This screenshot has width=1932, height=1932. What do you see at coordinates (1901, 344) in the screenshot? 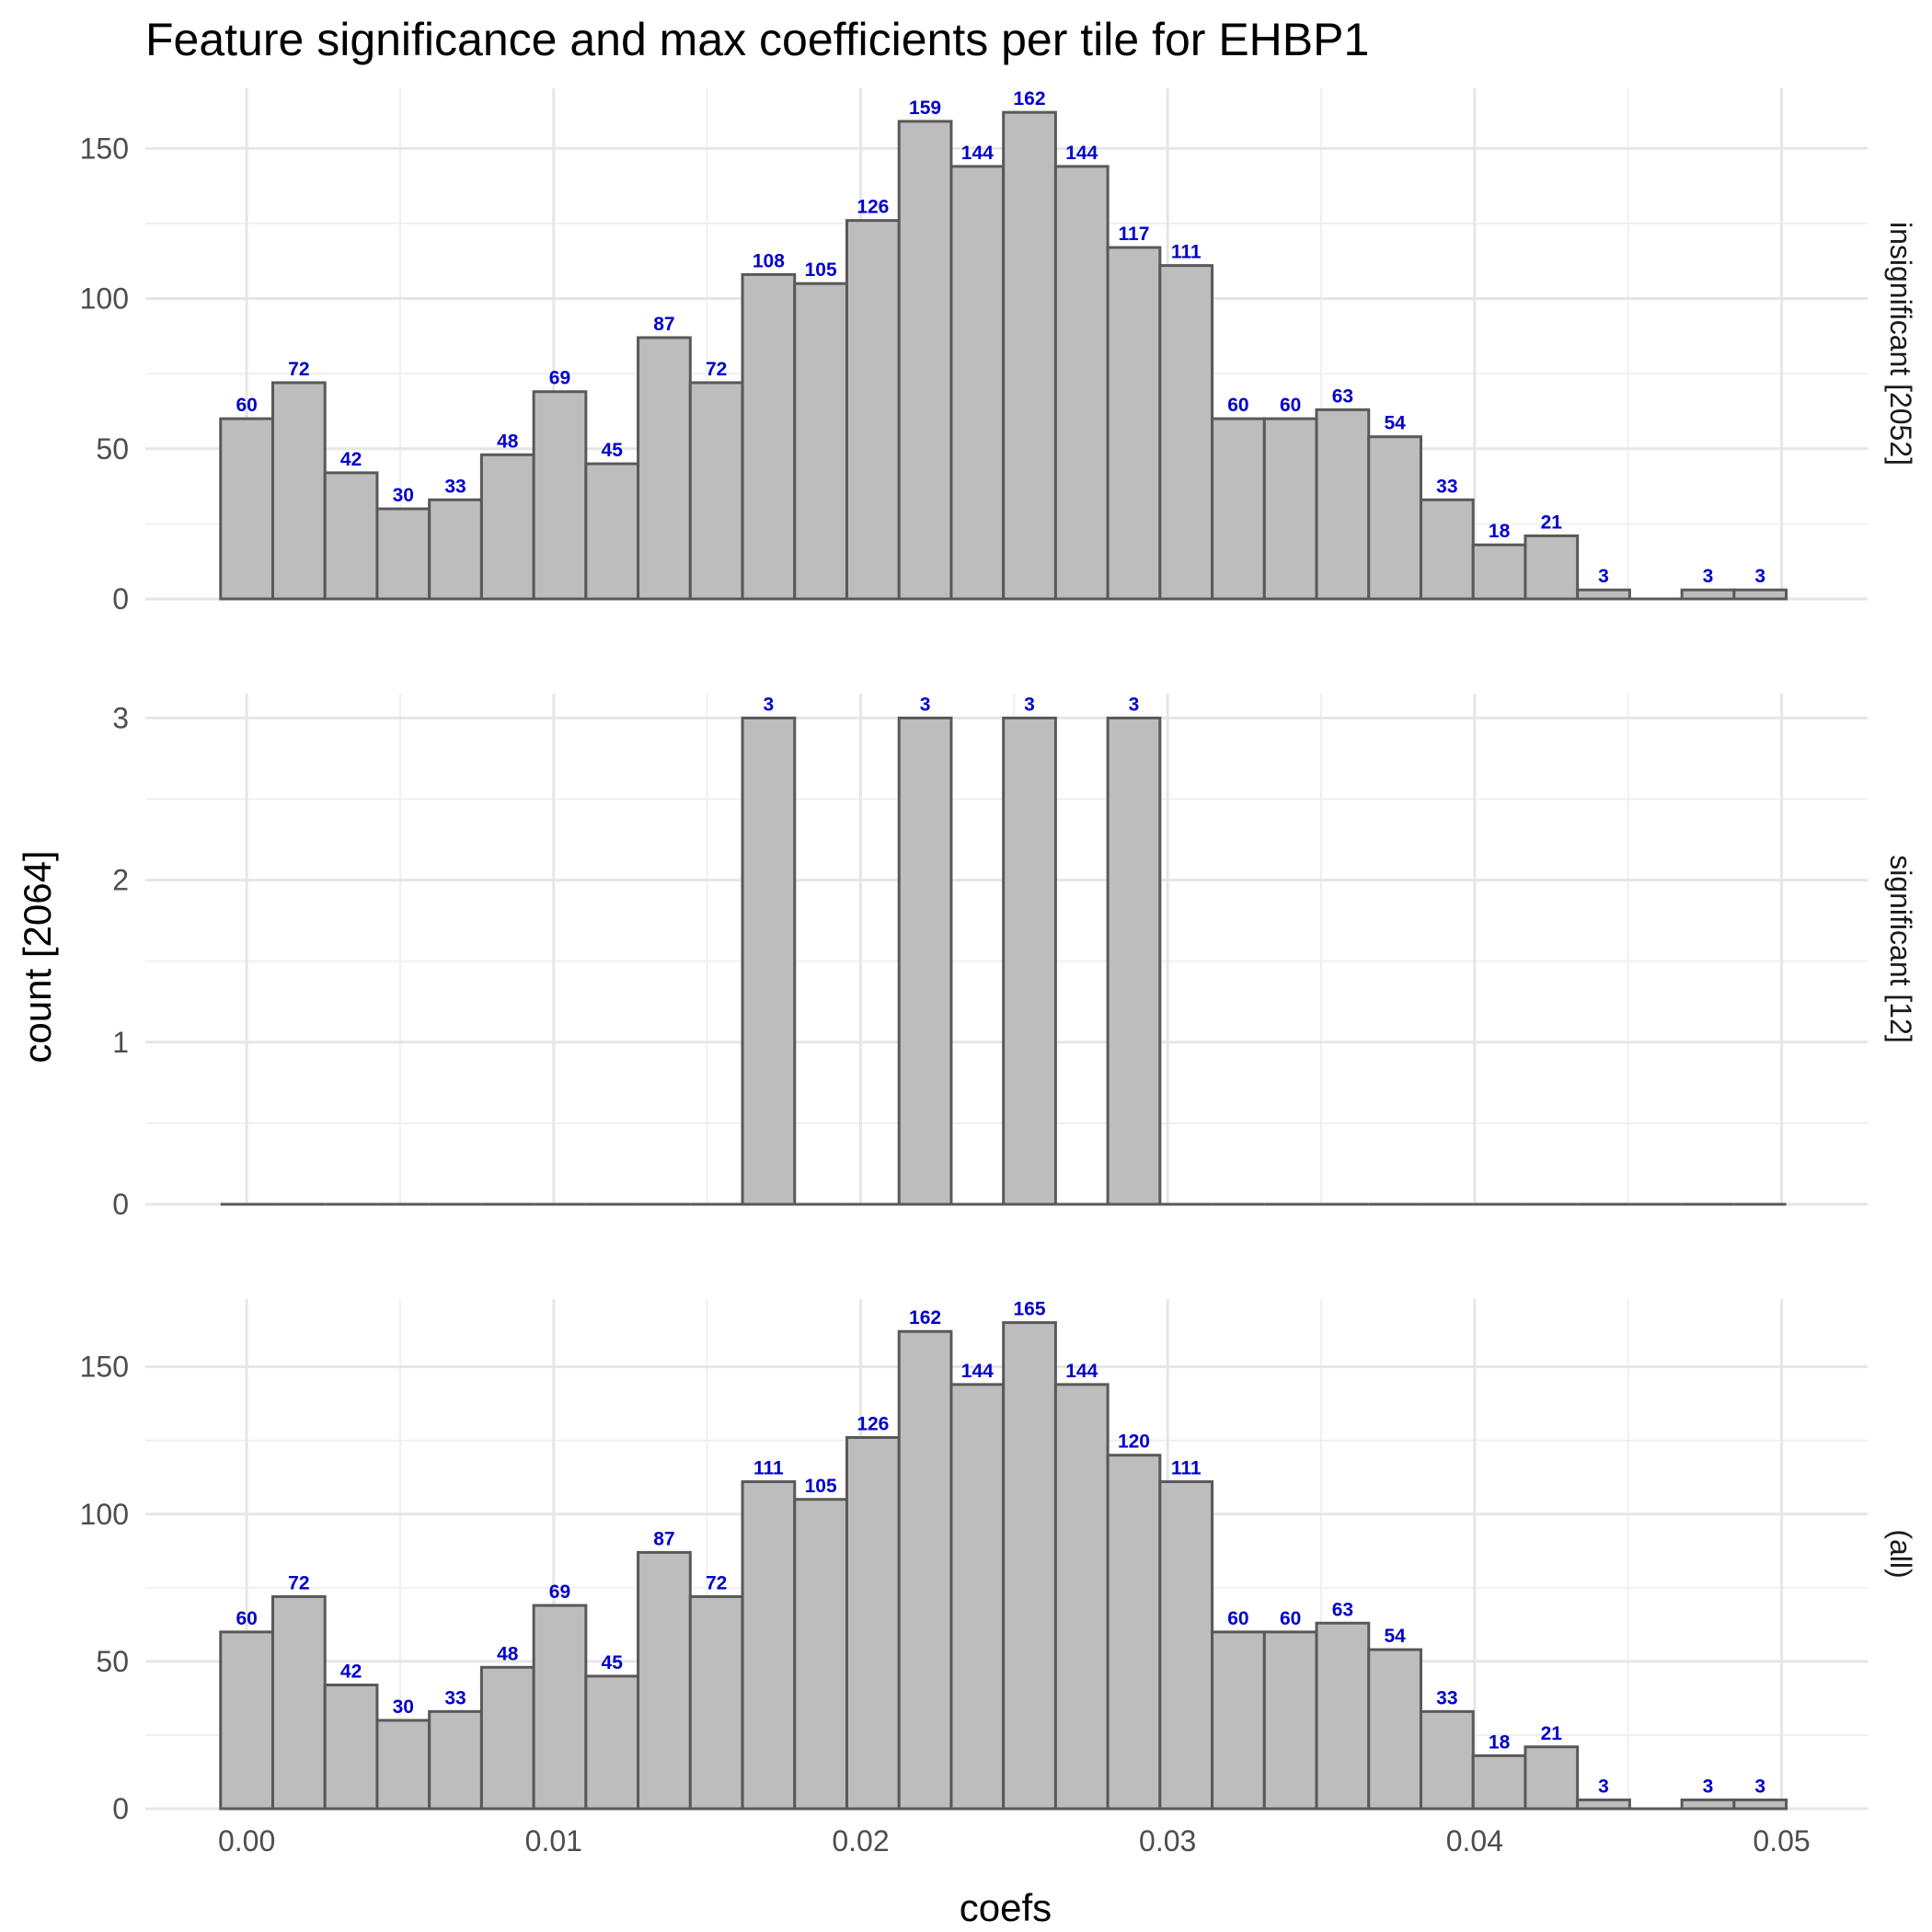
I see `facet-strip-label: insignificant [2052]` at bounding box center [1901, 344].